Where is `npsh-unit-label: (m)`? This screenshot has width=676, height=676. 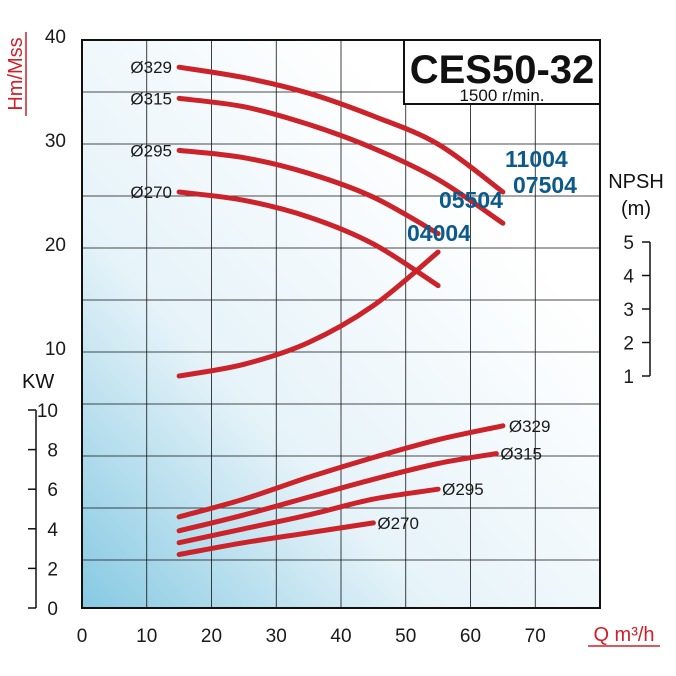 npsh-unit-label: (m) is located at coordinates (636, 209).